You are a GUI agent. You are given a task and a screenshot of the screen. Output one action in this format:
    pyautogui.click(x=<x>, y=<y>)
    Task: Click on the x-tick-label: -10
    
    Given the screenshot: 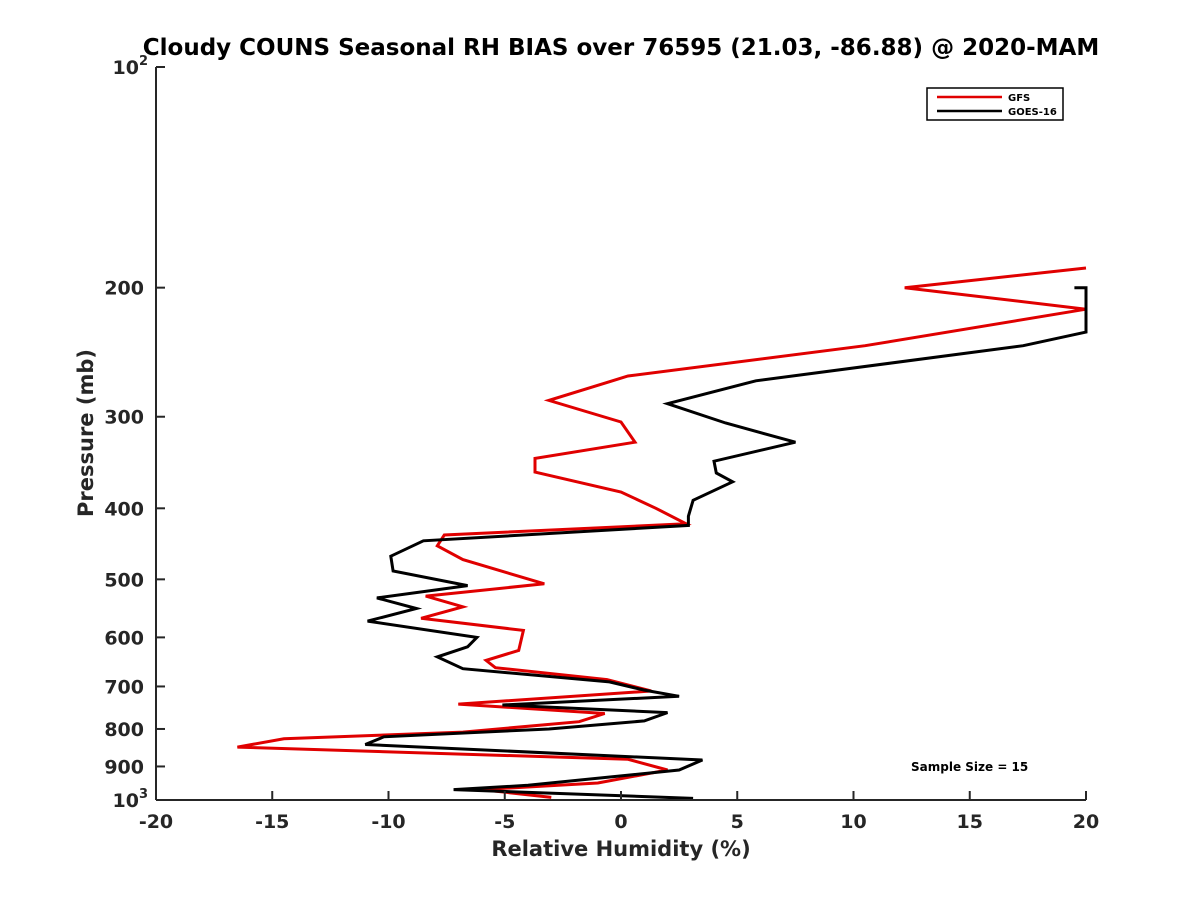 What is the action you would take?
    pyautogui.click(x=388, y=822)
    